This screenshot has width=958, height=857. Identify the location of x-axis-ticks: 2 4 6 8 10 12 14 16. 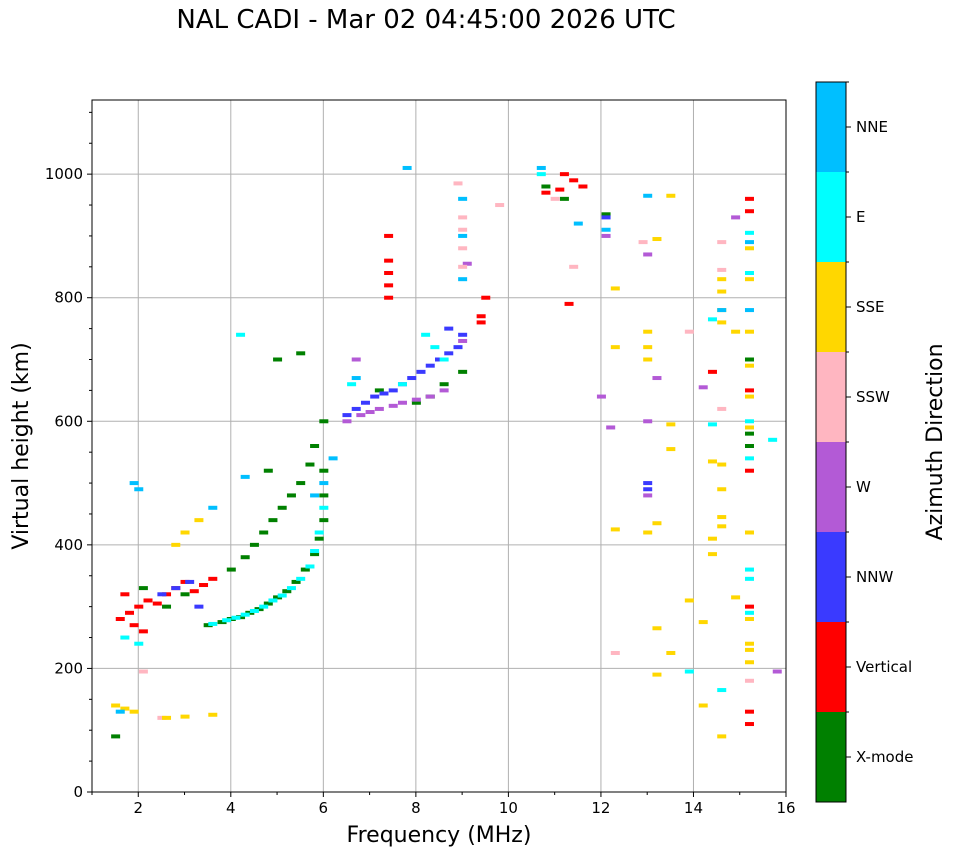
(443, 804).